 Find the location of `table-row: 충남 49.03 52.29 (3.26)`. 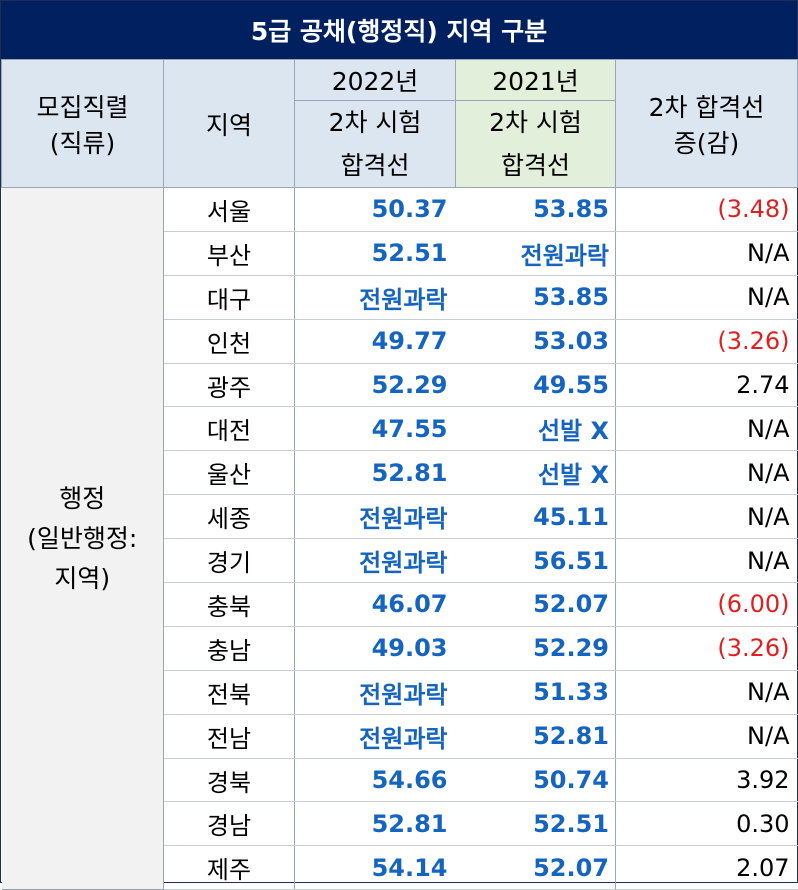

table-row: 충남 49.03 52.29 (3.26) is located at coordinates (400, 648).